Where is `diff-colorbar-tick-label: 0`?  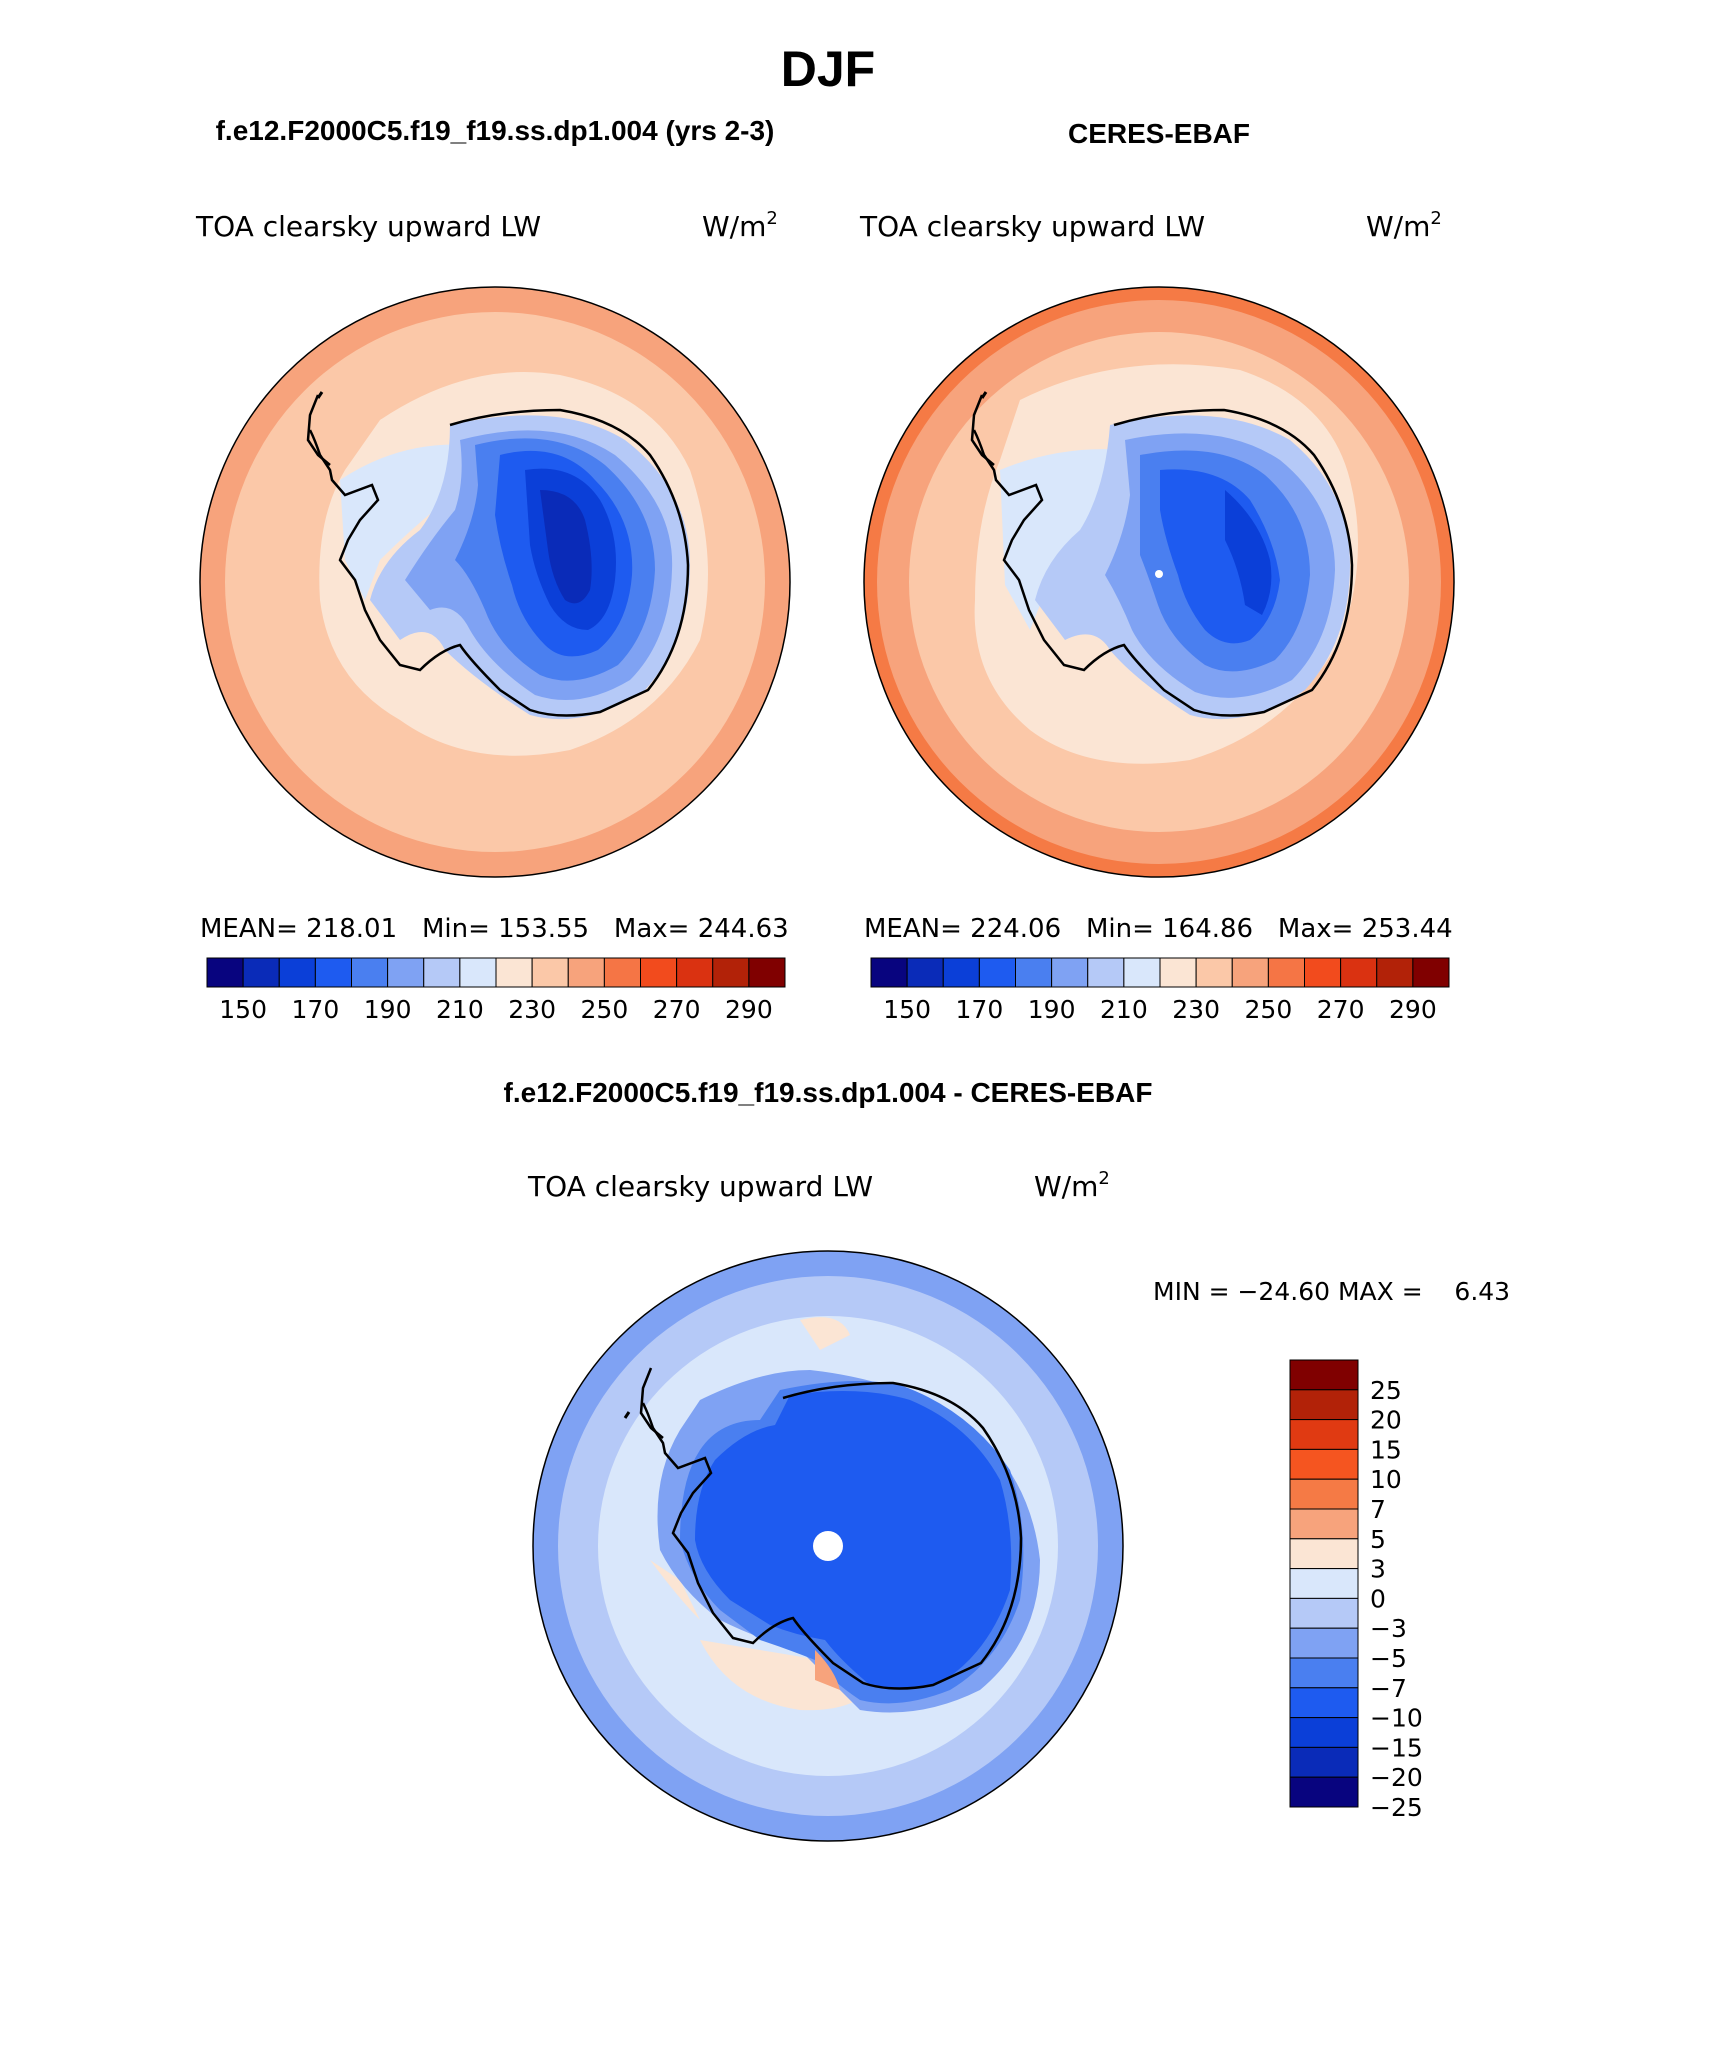 diff-colorbar-tick-label: 0 is located at coordinates (1378, 1598).